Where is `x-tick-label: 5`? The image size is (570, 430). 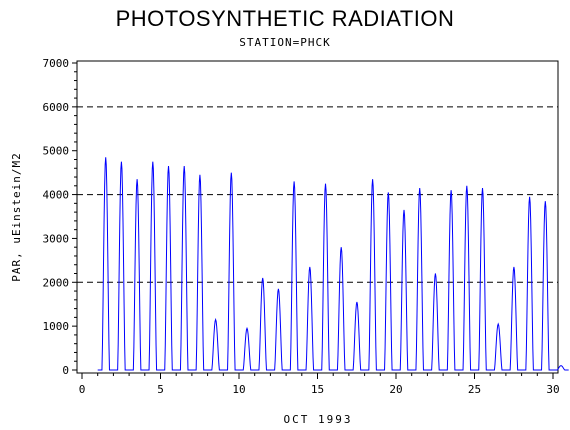 x-tick-label: 5 is located at coordinates (160, 389).